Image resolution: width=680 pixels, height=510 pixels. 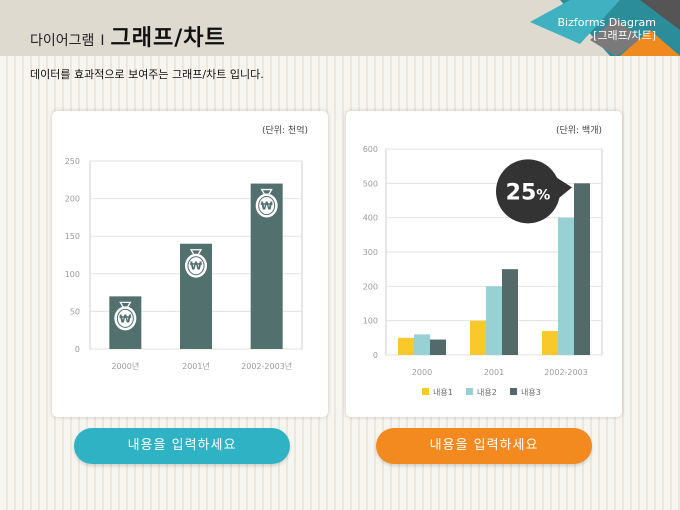 I want to click on chart2-y-tick-label: 0, so click(x=375, y=355).